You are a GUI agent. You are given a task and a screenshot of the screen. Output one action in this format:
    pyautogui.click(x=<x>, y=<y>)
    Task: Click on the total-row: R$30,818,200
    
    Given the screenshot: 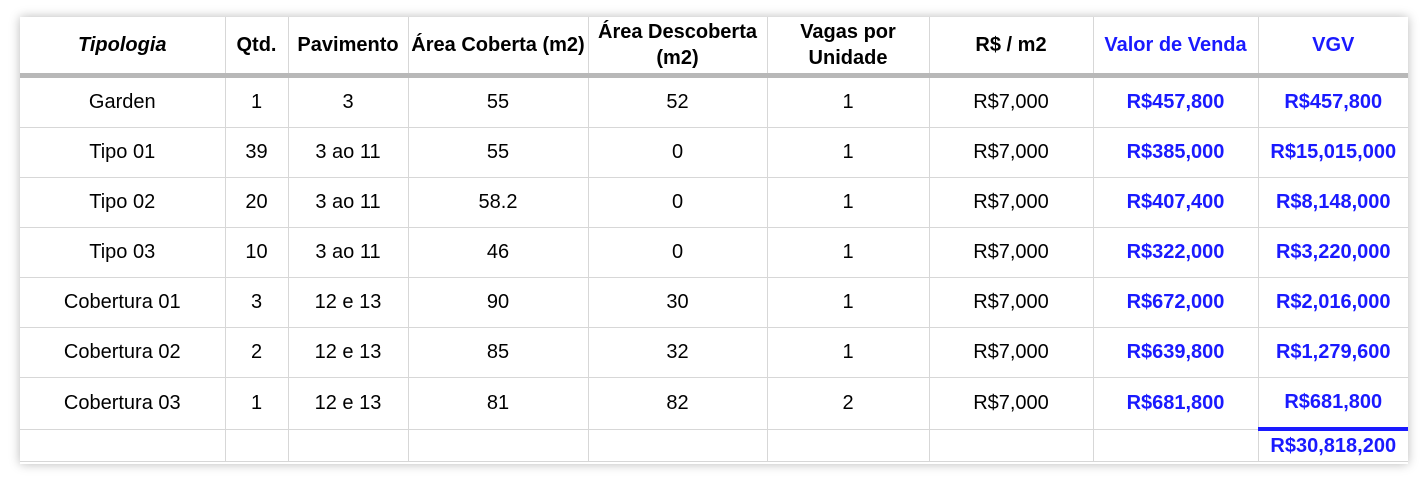 What is the action you would take?
    pyautogui.click(x=714, y=444)
    